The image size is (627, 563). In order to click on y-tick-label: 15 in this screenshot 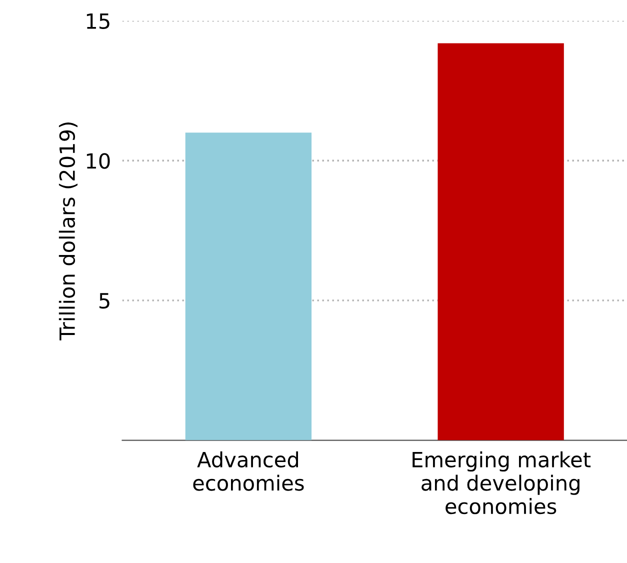, I will do `click(98, 22)`.